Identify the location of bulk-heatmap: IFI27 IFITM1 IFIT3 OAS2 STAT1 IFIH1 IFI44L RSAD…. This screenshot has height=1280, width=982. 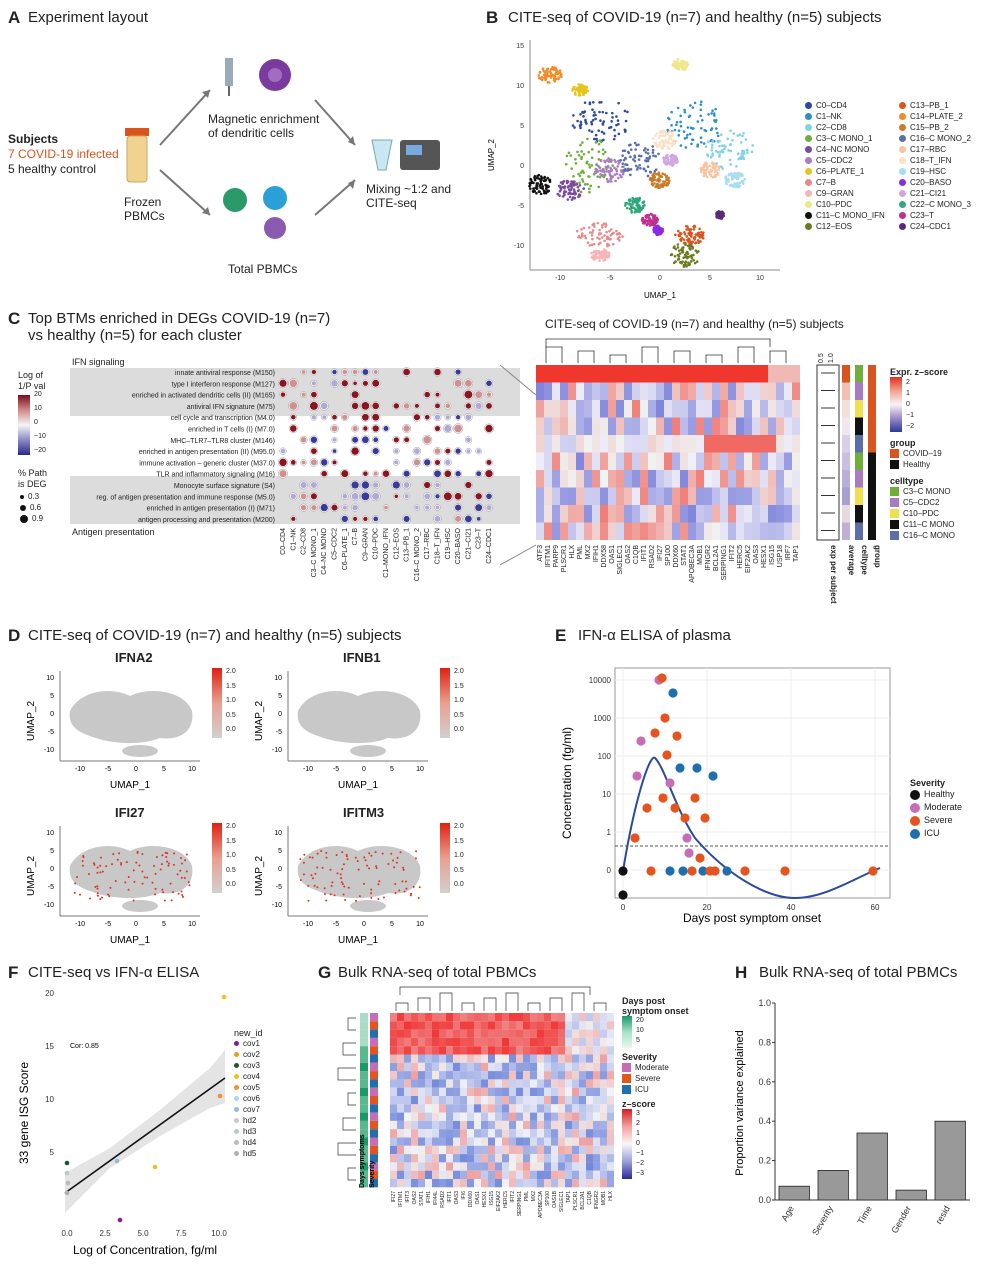
(475, 1102).